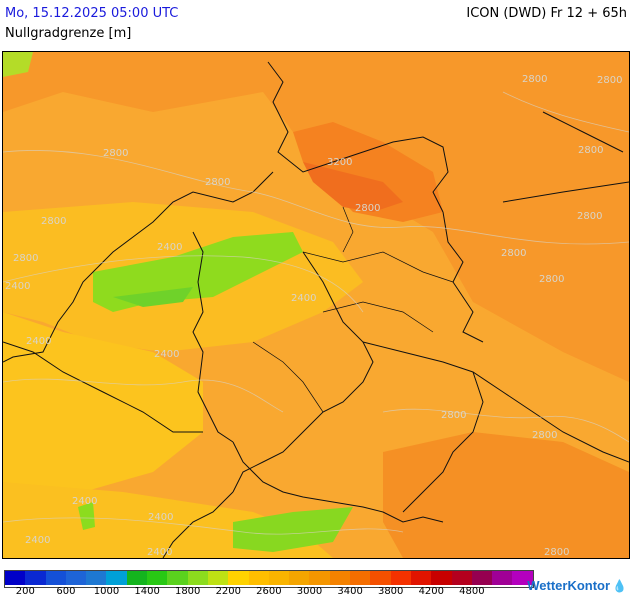 This screenshot has width=633, height=600. I want to click on parameter-title: Nullgradgrenze [m], so click(68, 33).